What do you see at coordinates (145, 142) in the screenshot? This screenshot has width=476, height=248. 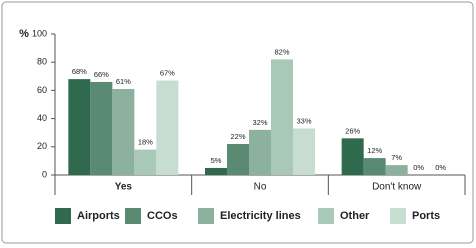 I see `value-label: 18%` at bounding box center [145, 142].